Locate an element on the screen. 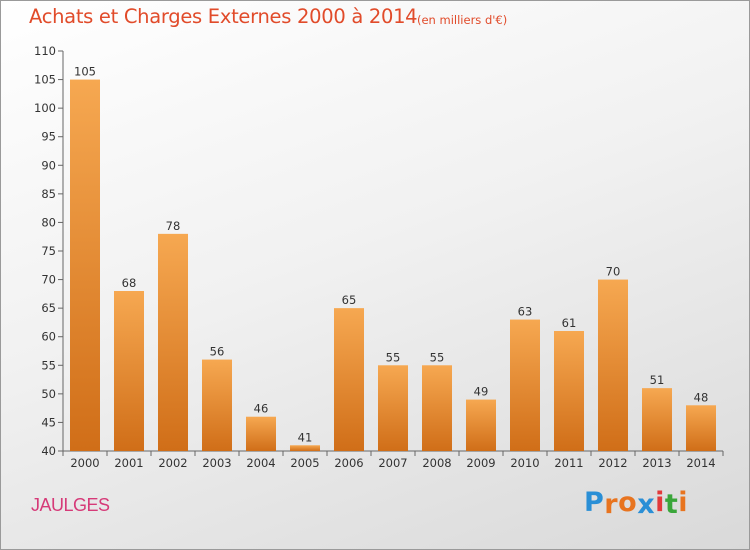 This screenshot has height=550, width=750. bar-value-label: 78 is located at coordinates (173, 226).